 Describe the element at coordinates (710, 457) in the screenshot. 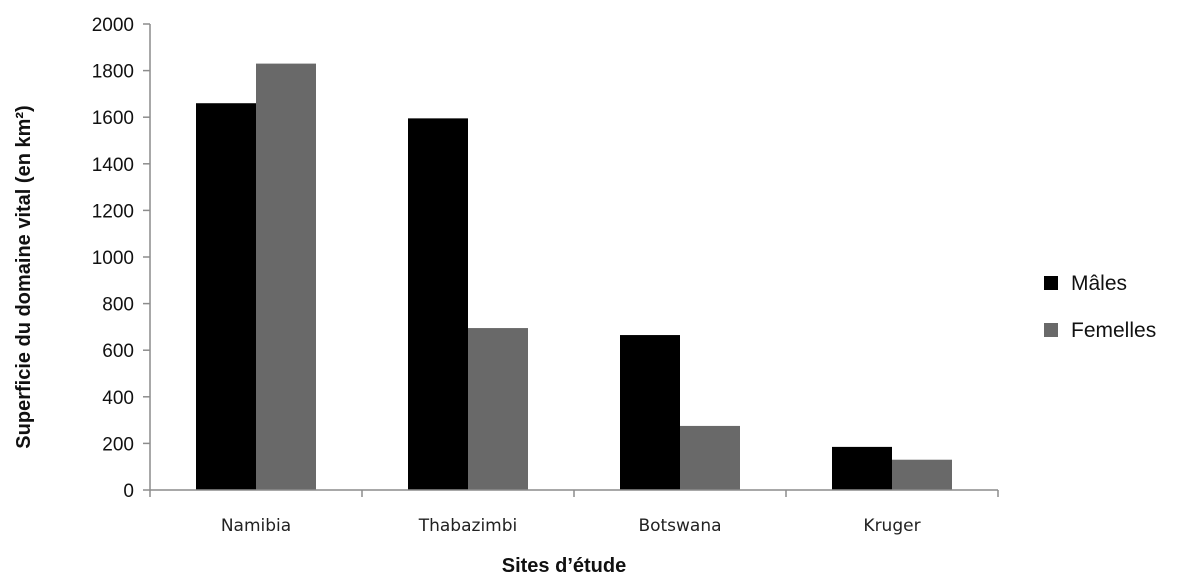

I see `bar-femelles-botswana` at that location.